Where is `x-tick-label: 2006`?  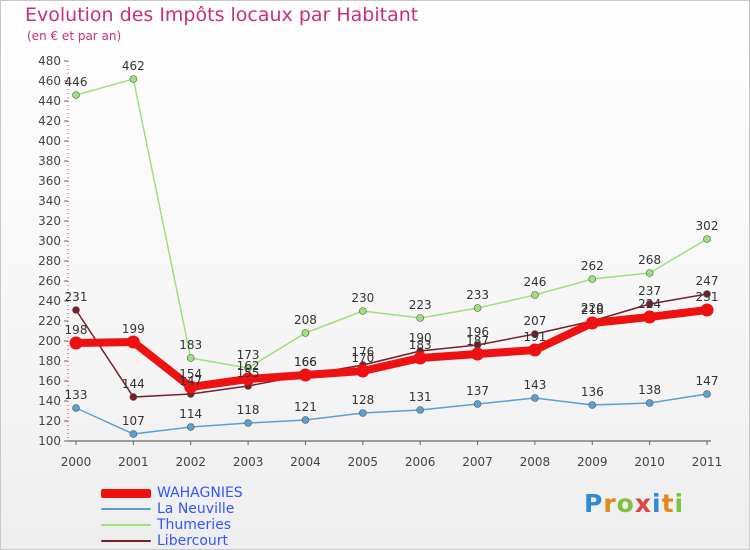
x-tick-label: 2006 is located at coordinates (420, 462).